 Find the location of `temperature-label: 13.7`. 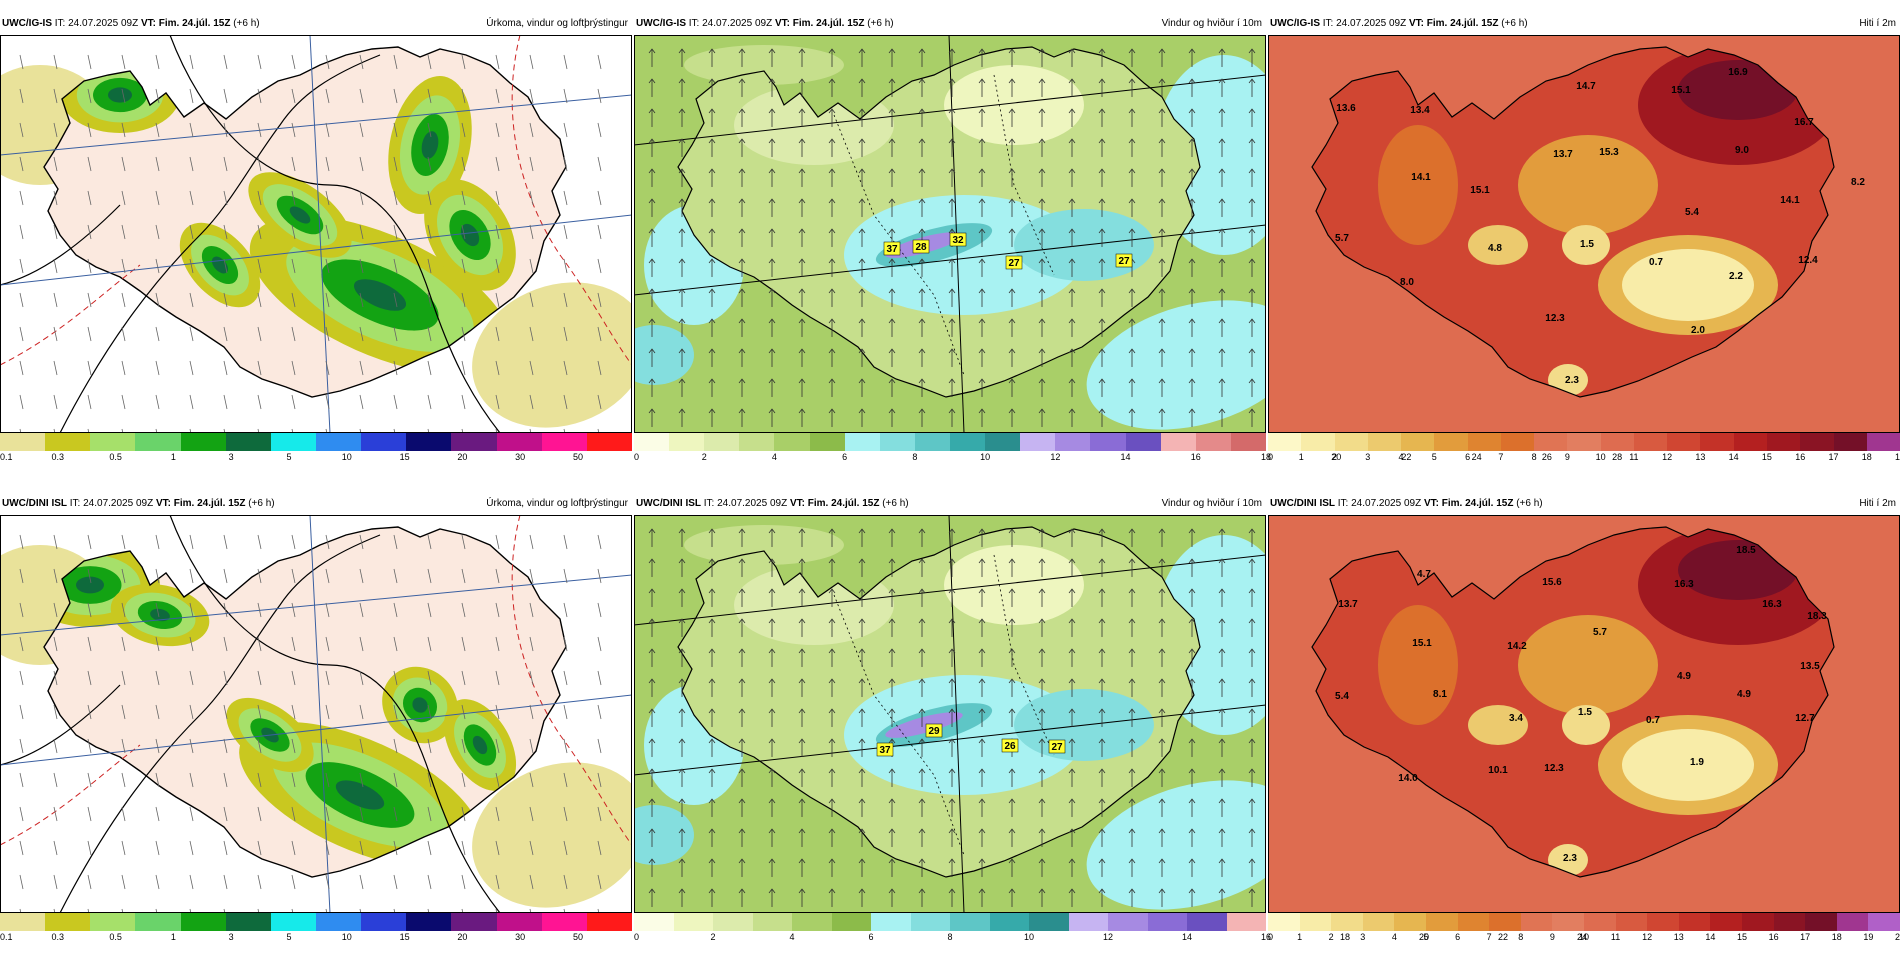

temperature-label: 13.7 is located at coordinates (1348, 604).